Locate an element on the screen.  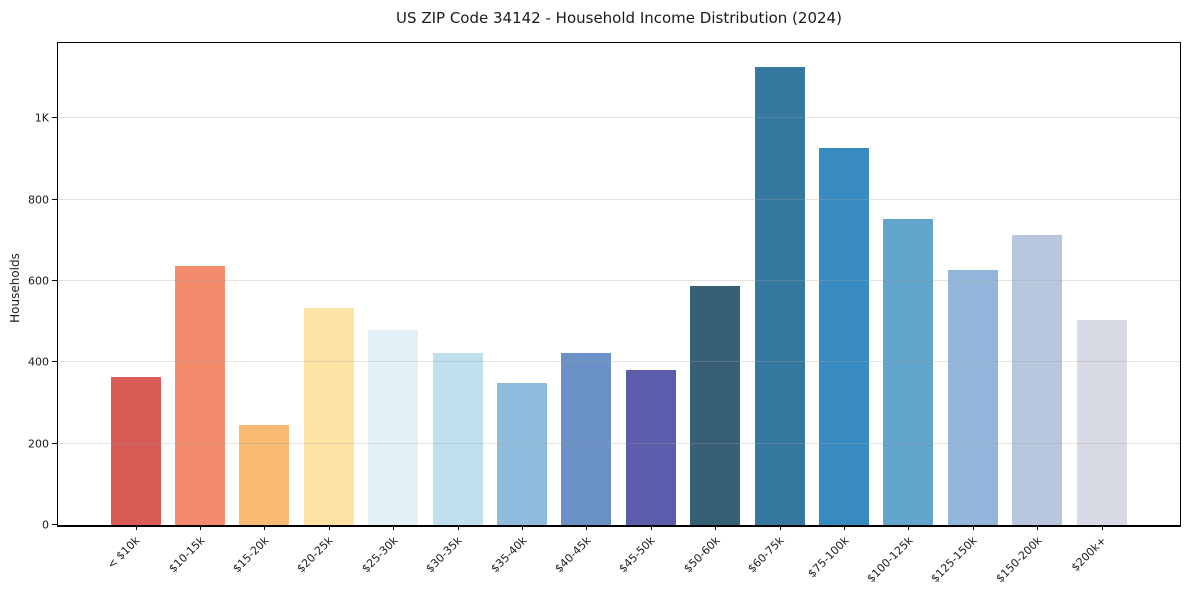
x-tick-label-75-100k: $75-100k is located at coordinates (828, 557).